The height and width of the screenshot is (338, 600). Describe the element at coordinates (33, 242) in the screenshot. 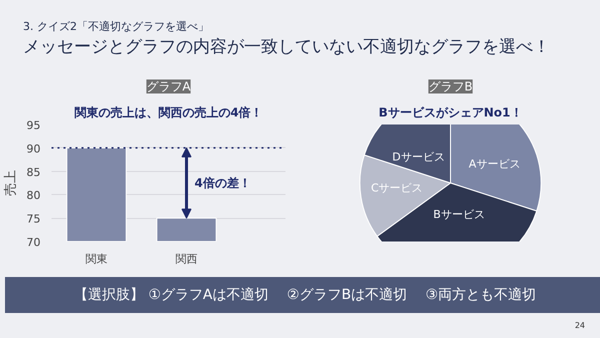

I see `y-tick-label: 70` at that location.